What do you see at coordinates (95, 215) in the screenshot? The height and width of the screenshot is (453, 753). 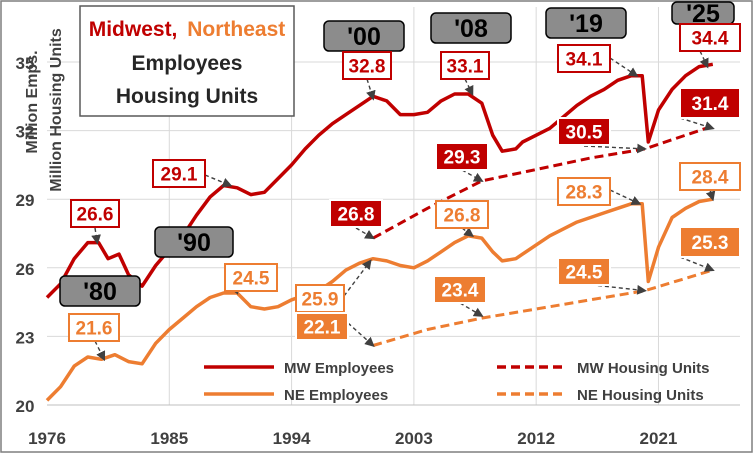 I see `data-callout-value: 26.6` at bounding box center [95, 215].